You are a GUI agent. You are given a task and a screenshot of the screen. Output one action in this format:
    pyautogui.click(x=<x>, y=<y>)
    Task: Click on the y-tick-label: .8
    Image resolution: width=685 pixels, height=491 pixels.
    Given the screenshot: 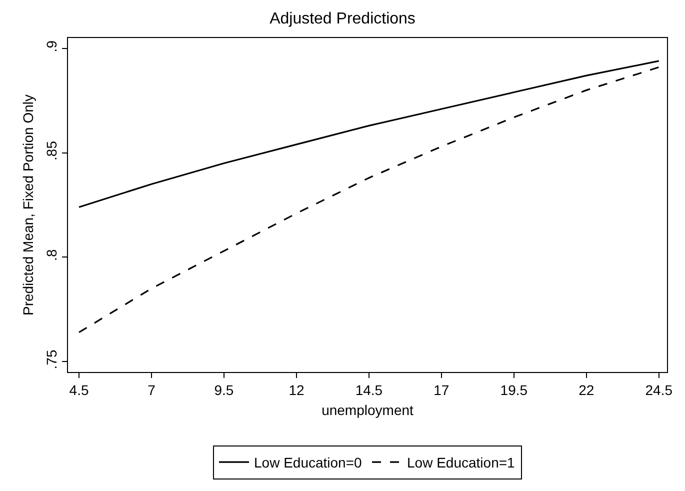 What is the action you would take?
    pyautogui.click(x=51, y=255)
    